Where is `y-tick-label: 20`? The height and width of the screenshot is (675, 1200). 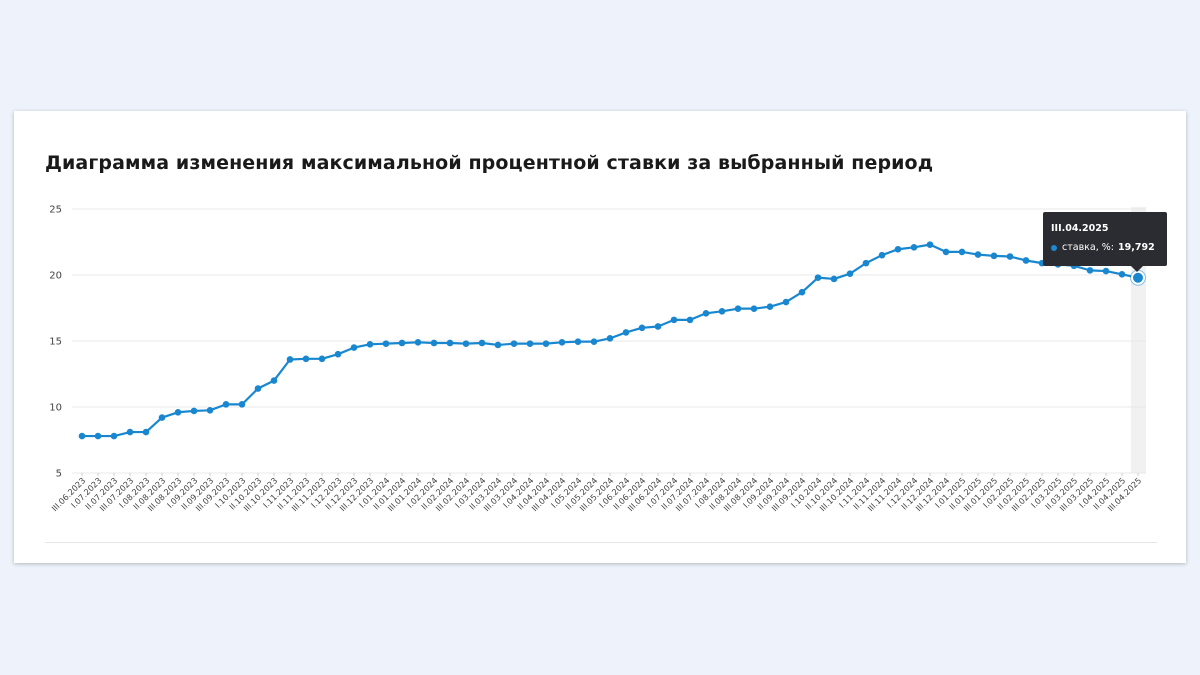
y-tick-label: 20 is located at coordinates (55, 276).